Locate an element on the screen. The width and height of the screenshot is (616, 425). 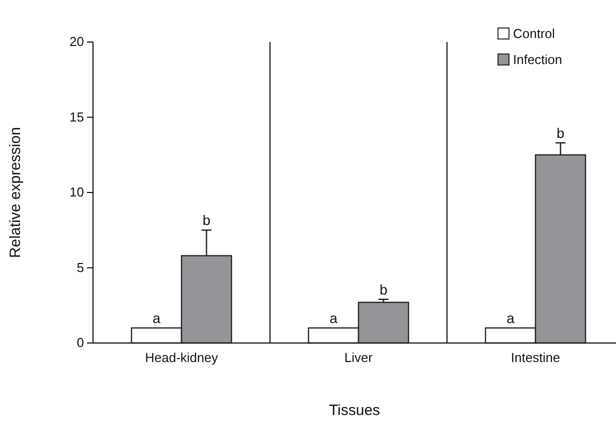
x-tick-label: Liver is located at coordinates (359, 358).